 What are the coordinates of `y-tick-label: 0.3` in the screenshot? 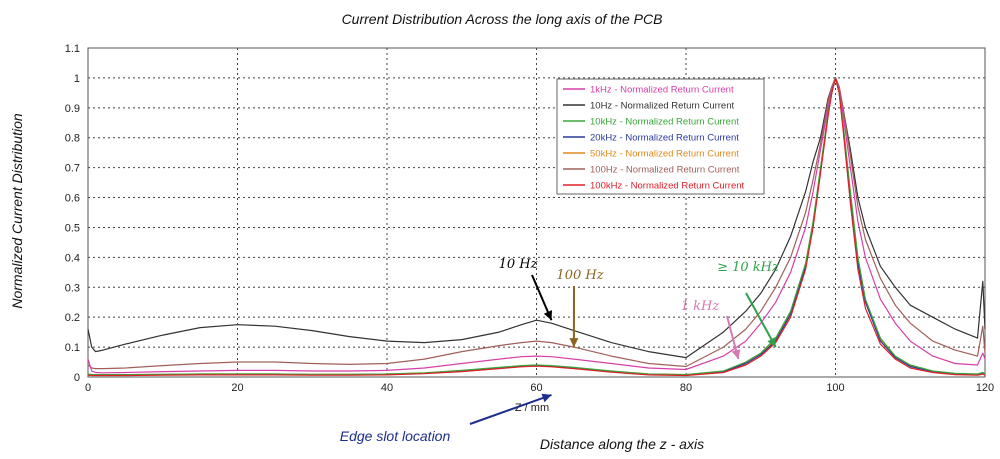 It's located at (72, 288).